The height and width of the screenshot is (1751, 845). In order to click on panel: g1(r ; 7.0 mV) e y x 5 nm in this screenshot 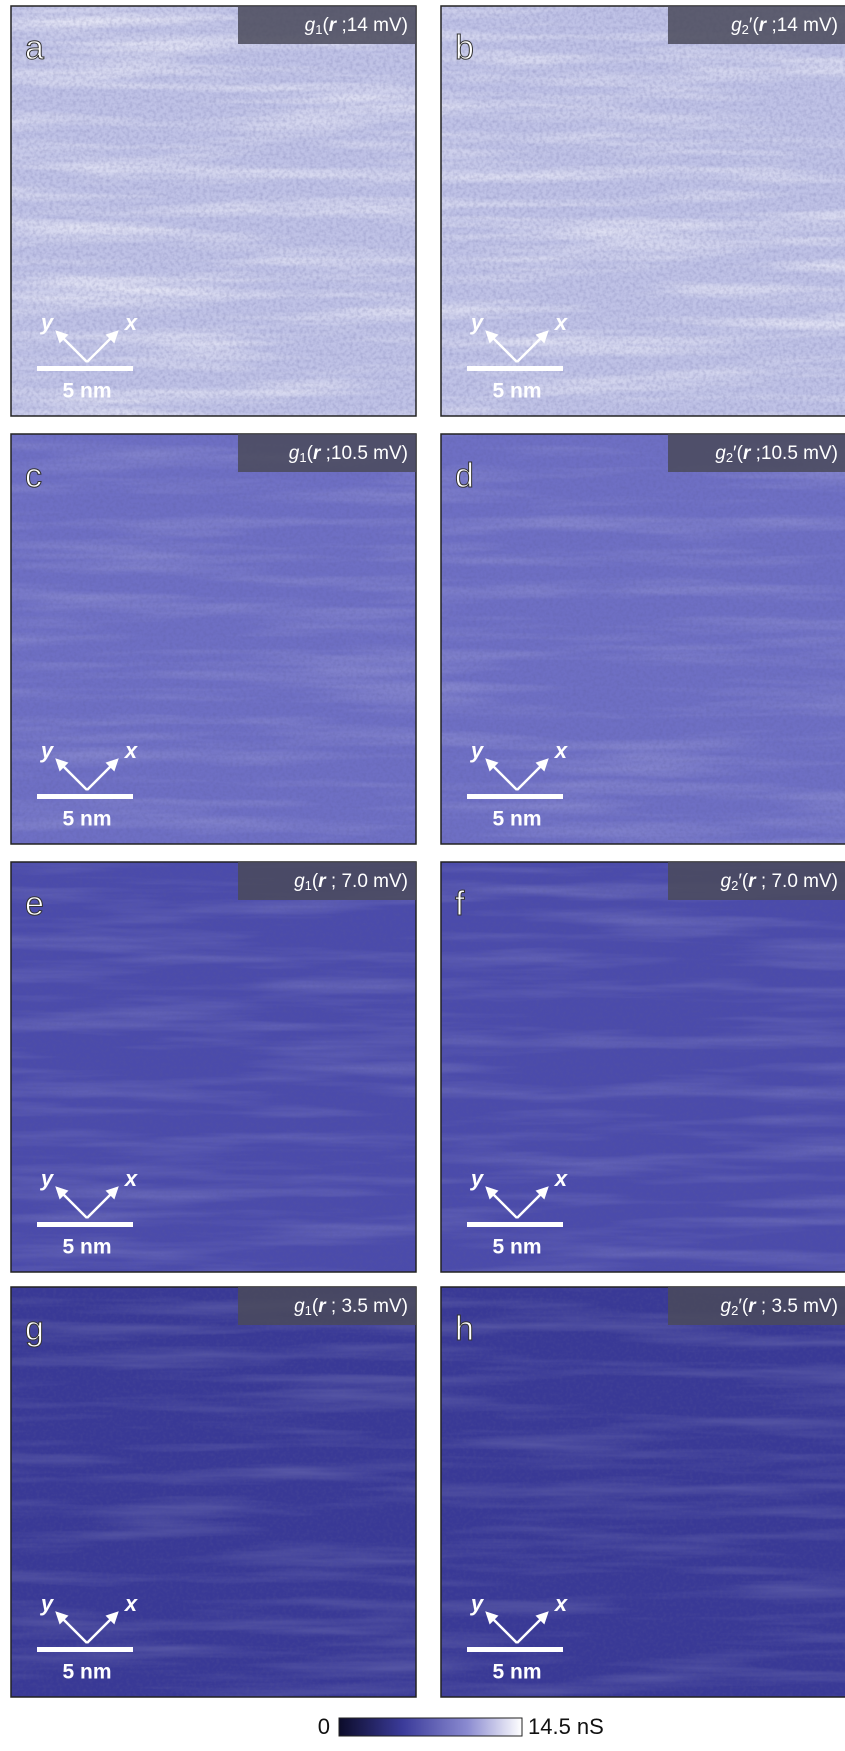, I will do `click(213, 1067)`.